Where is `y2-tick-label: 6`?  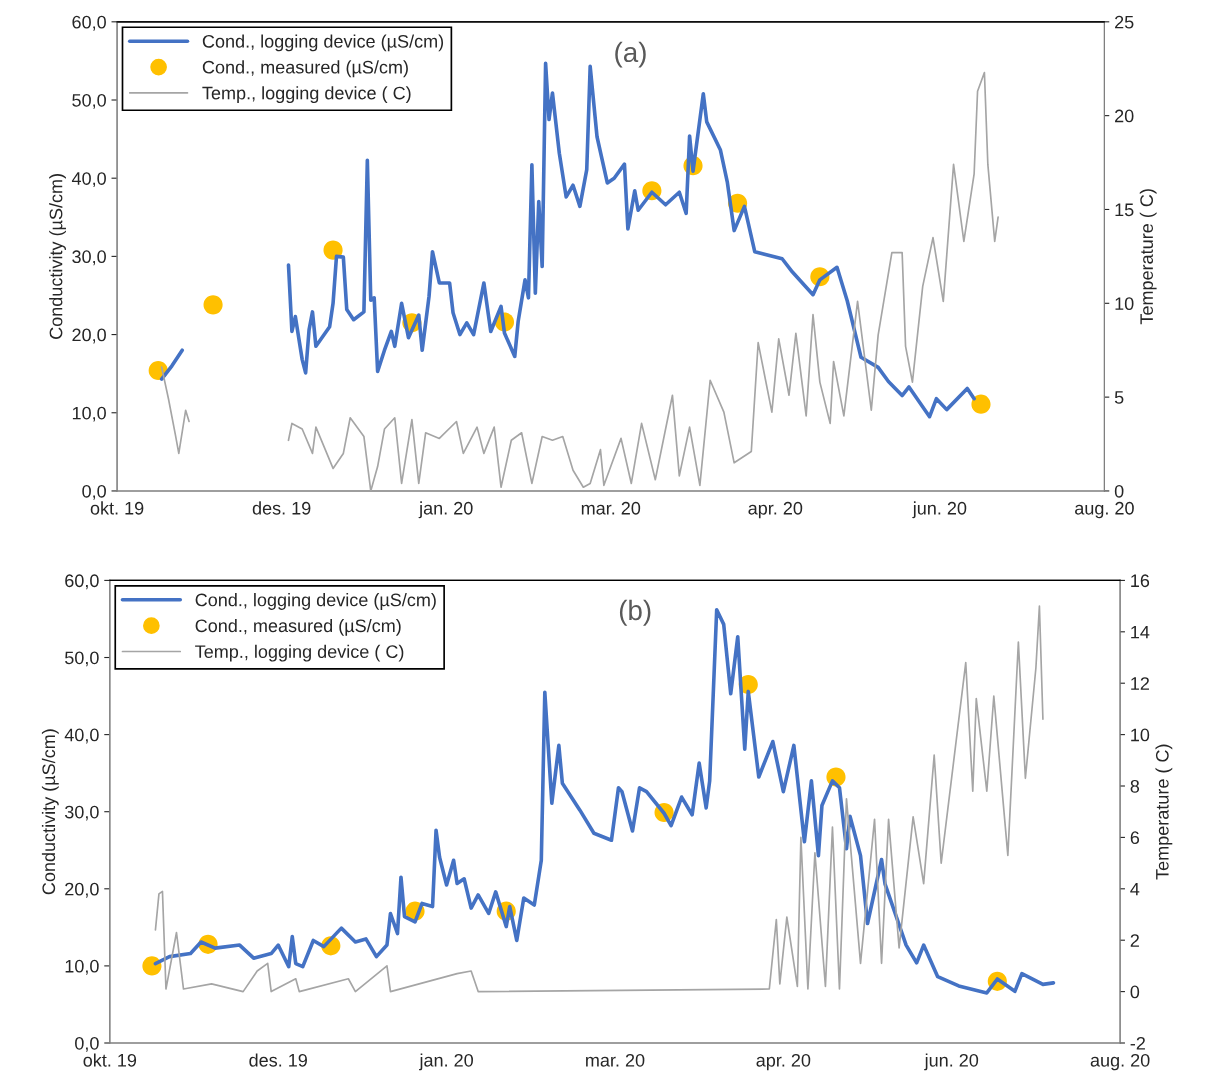 y2-tick-label: 6 is located at coordinates (1135, 838).